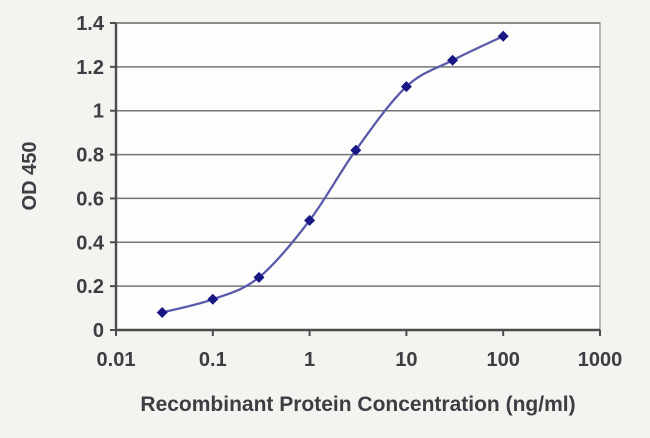 This screenshot has height=438, width=650. What do you see at coordinates (98, 331) in the screenshot?
I see `y-tick-label: 0` at bounding box center [98, 331].